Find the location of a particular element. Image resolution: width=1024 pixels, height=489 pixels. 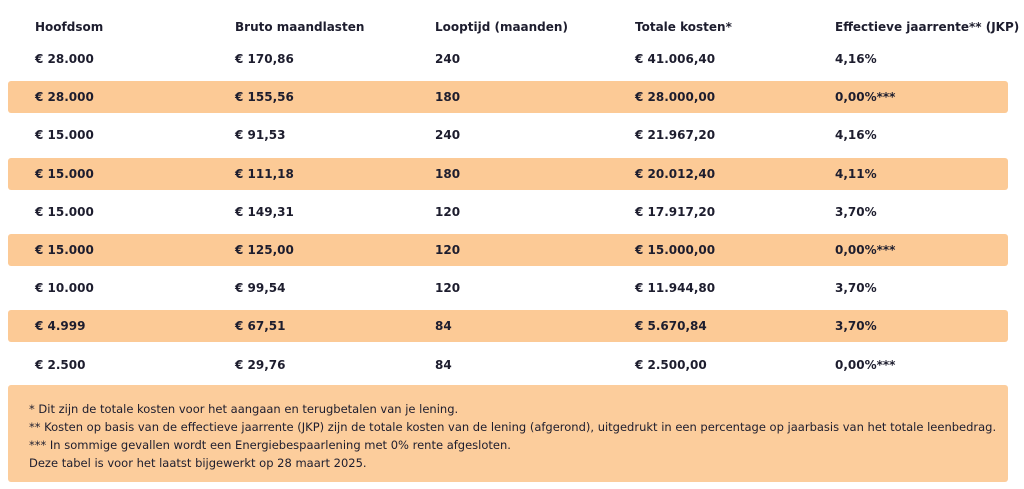

table-row: € 2.500 € 29,76 84 € 2.500,00 0,00%*** is located at coordinates (508, 365).